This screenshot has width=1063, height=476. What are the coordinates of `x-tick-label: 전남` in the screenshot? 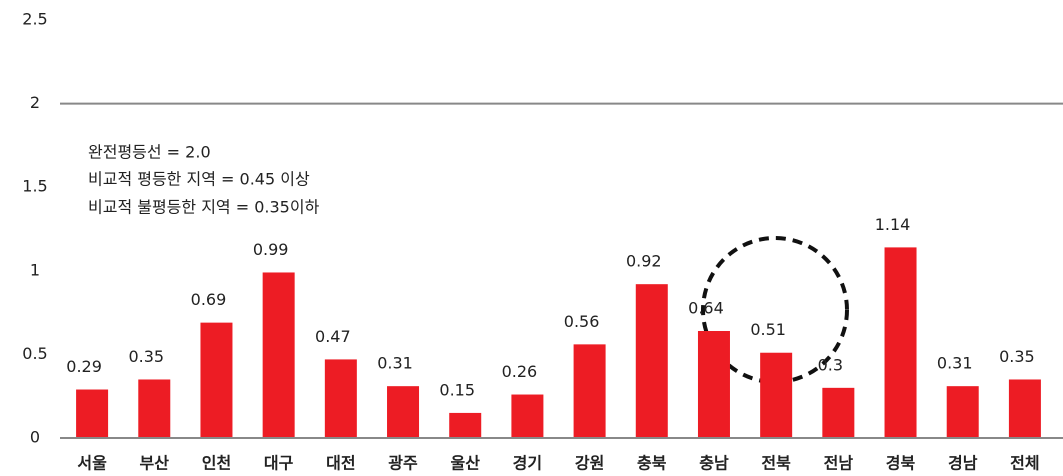 It's located at (839, 463).